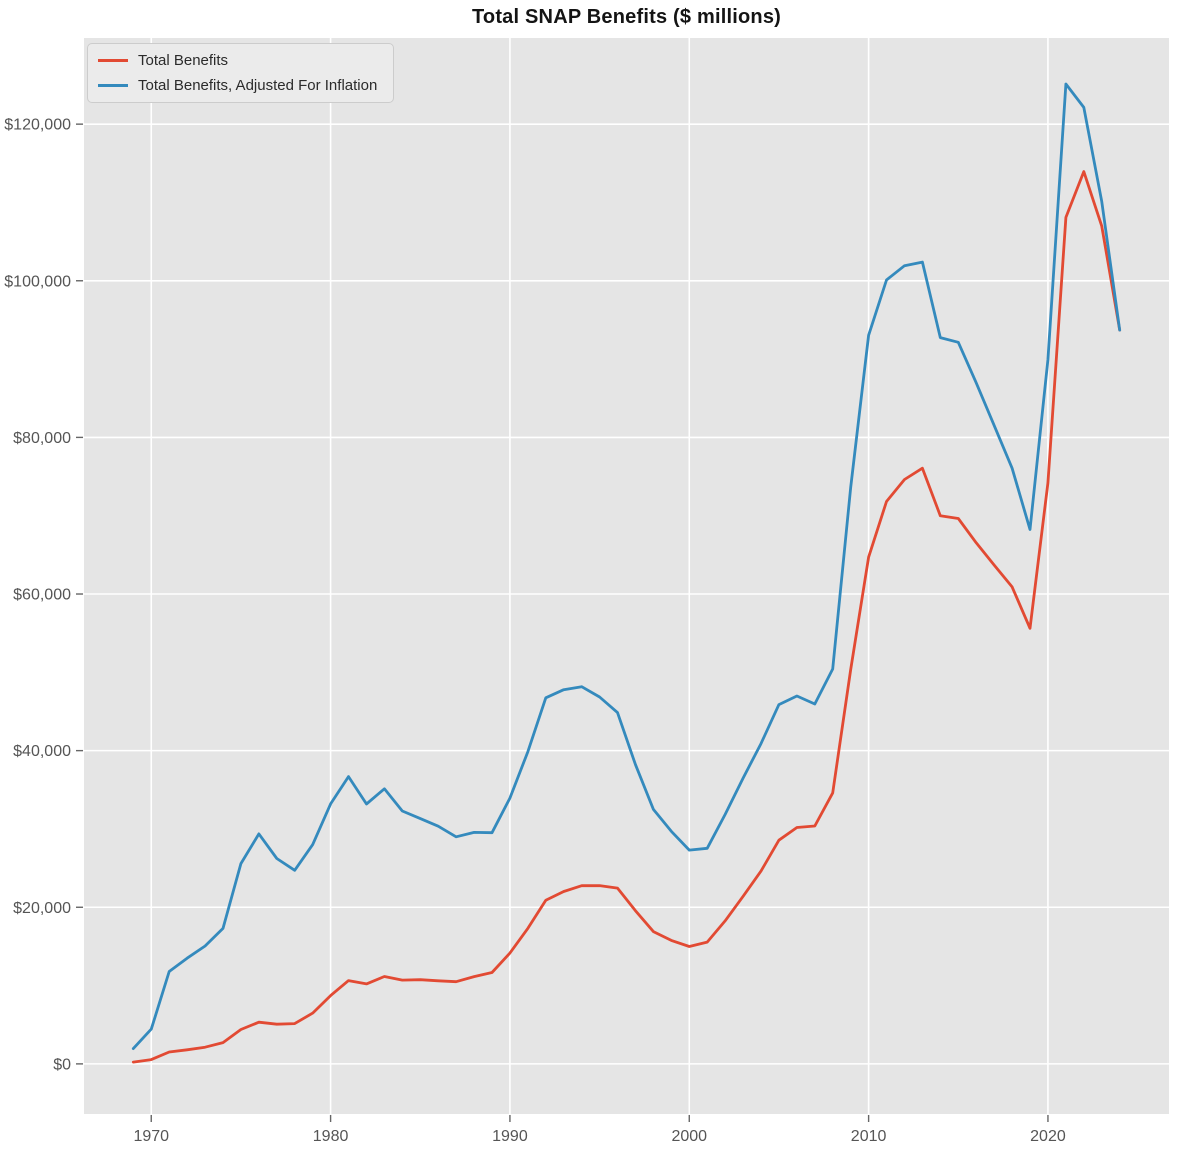 This screenshot has width=1178, height=1151. Describe the element at coordinates (510, 1136) in the screenshot. I see `x-tick-label: 1990` at that location.